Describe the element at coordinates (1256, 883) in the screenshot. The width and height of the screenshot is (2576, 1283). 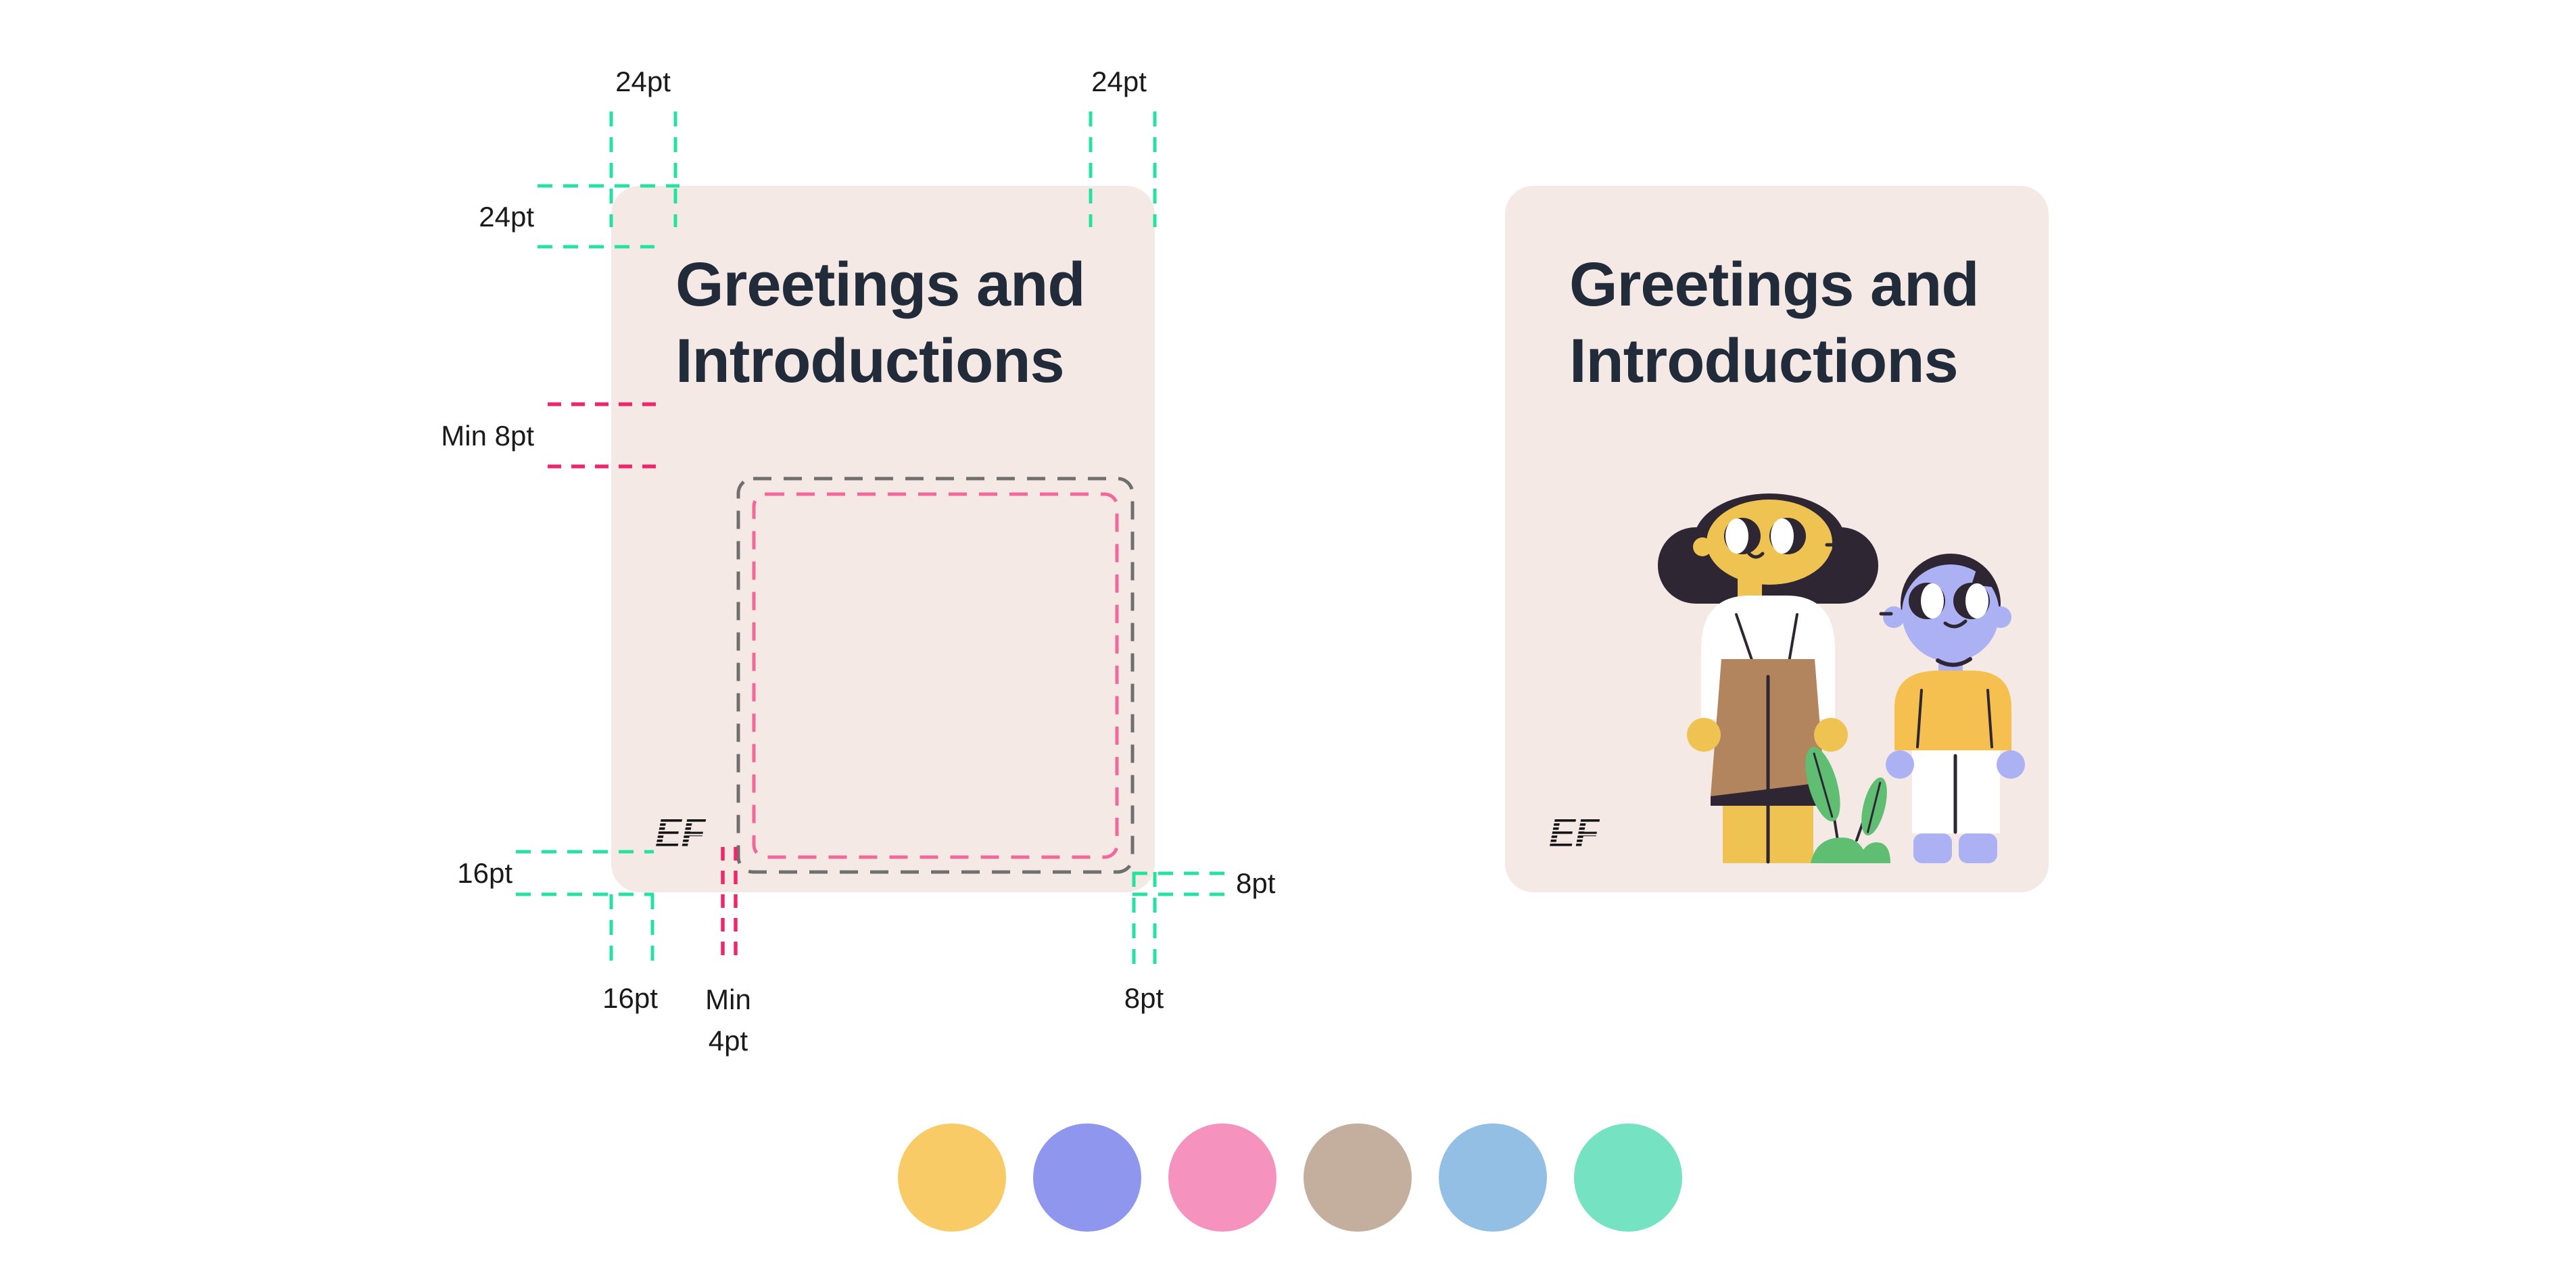
I see `label-image-side-margin: 8pt` at that location.